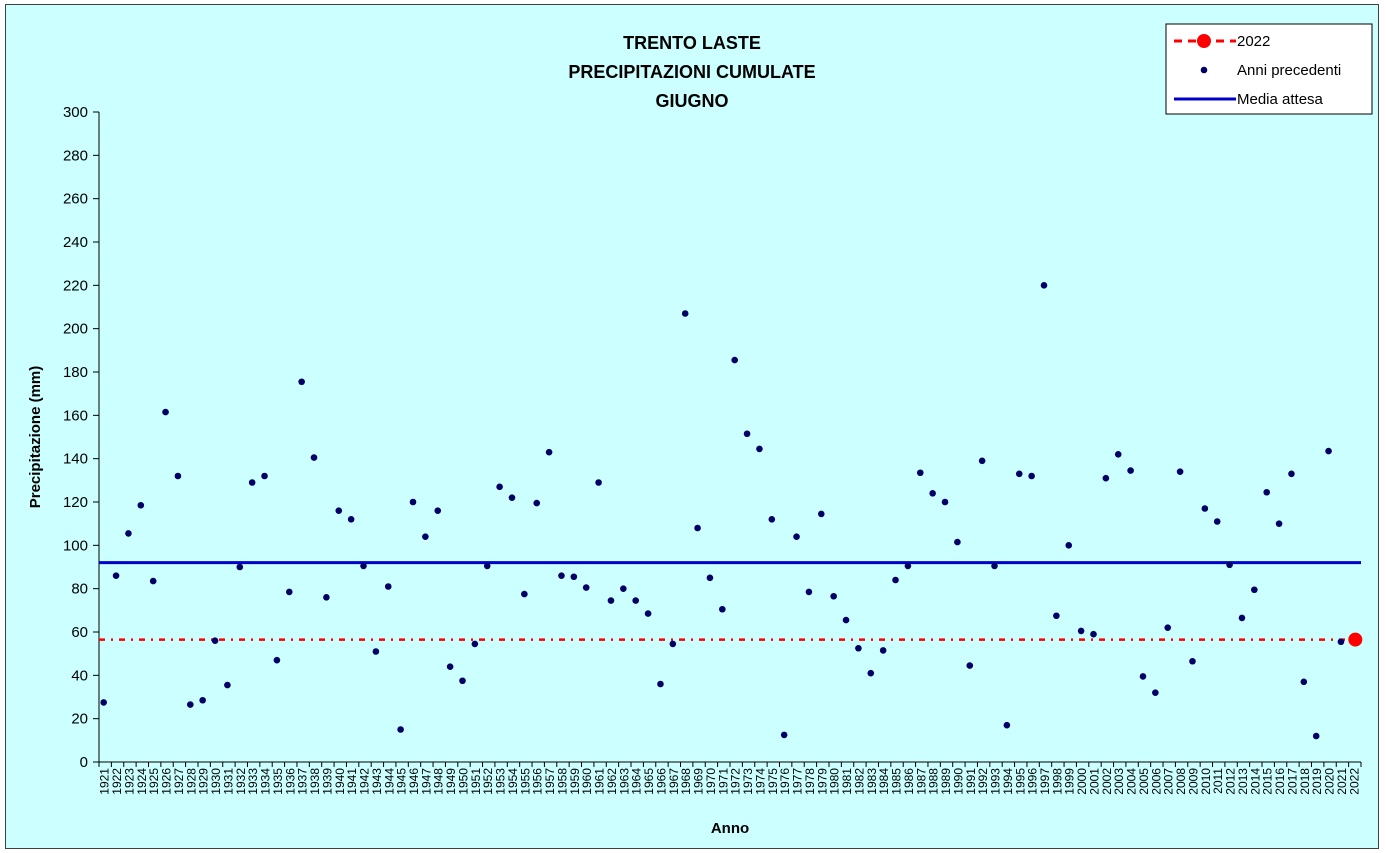 The image size is (1386, 853). Describe the element at coordinates (736, 781) in the screenshot. I see `x-tick-label: 1972` at that location.